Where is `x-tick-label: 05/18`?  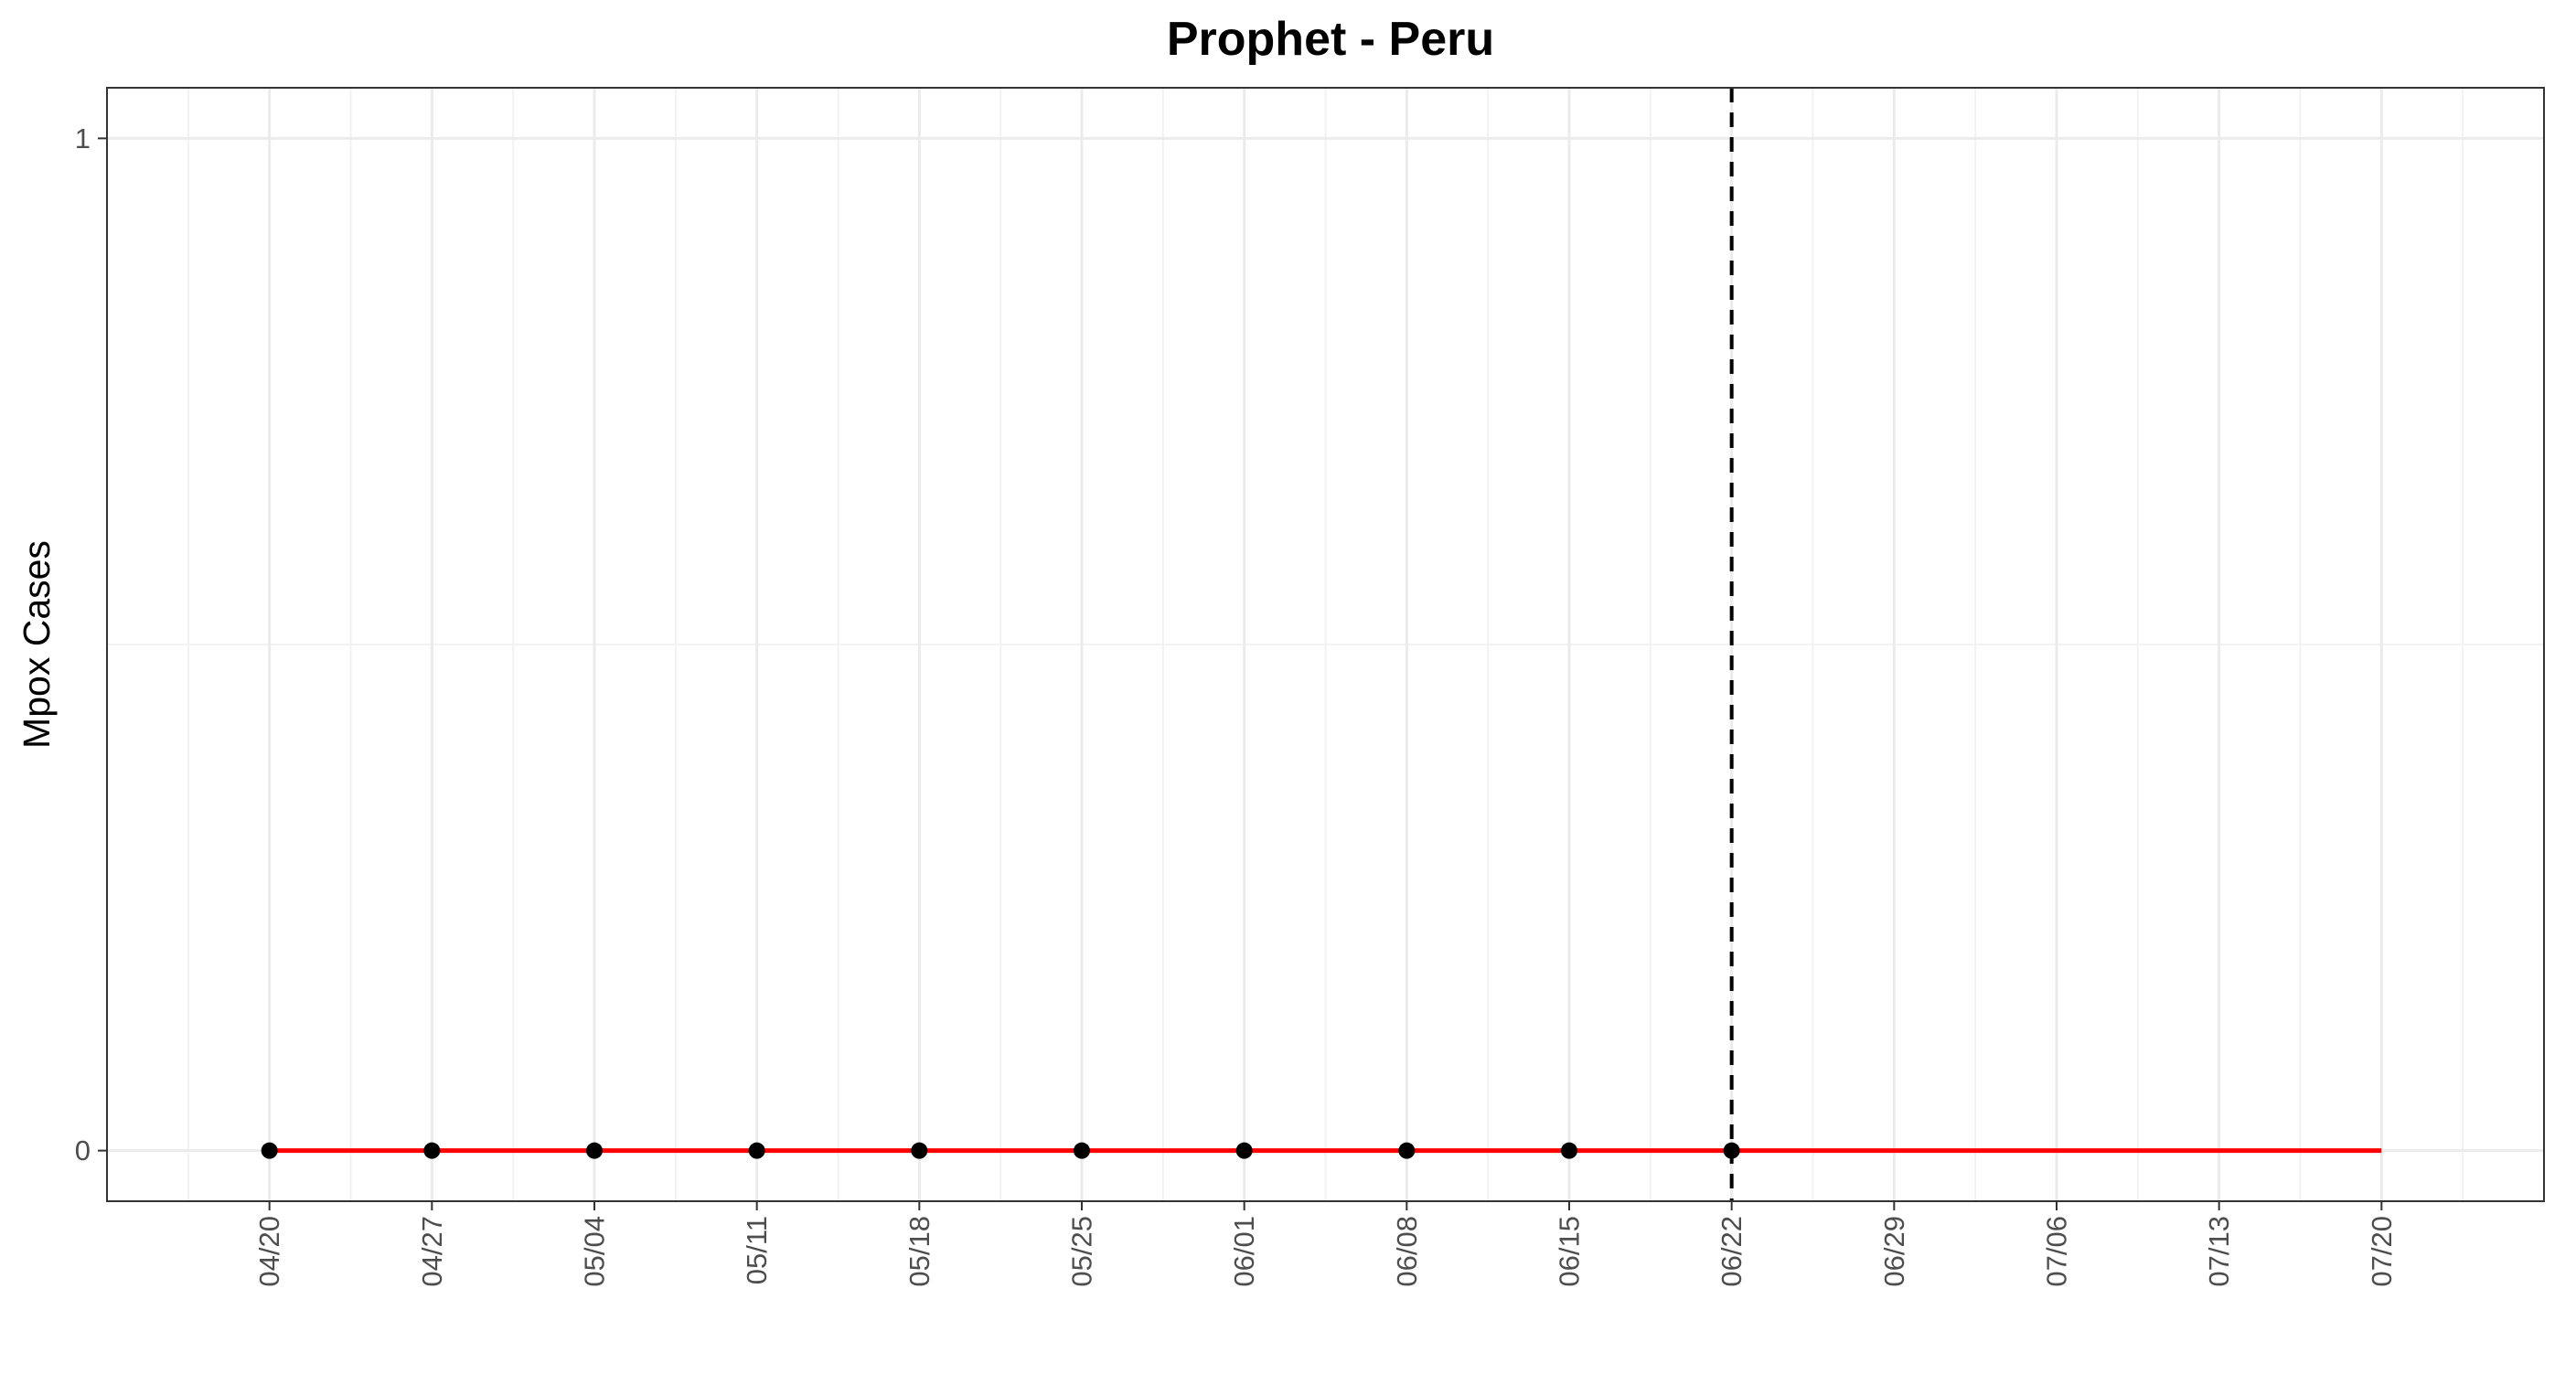
x-tick-label: 05/18 is located at coordinates (919, 1251).